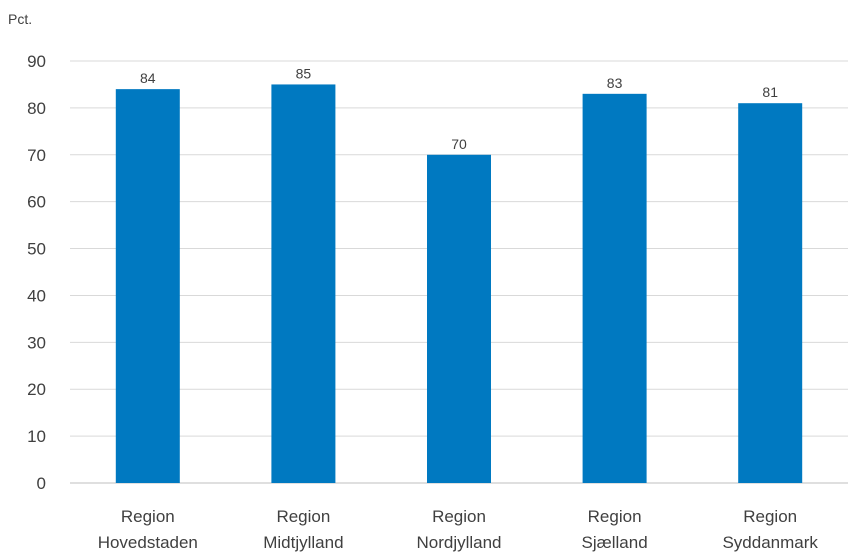 The height and width of the screenshot is (553, 858). I want to click on y-axis-ticks: 0 10 20 30 40 50 60 70 80 90, so click(36, 272).